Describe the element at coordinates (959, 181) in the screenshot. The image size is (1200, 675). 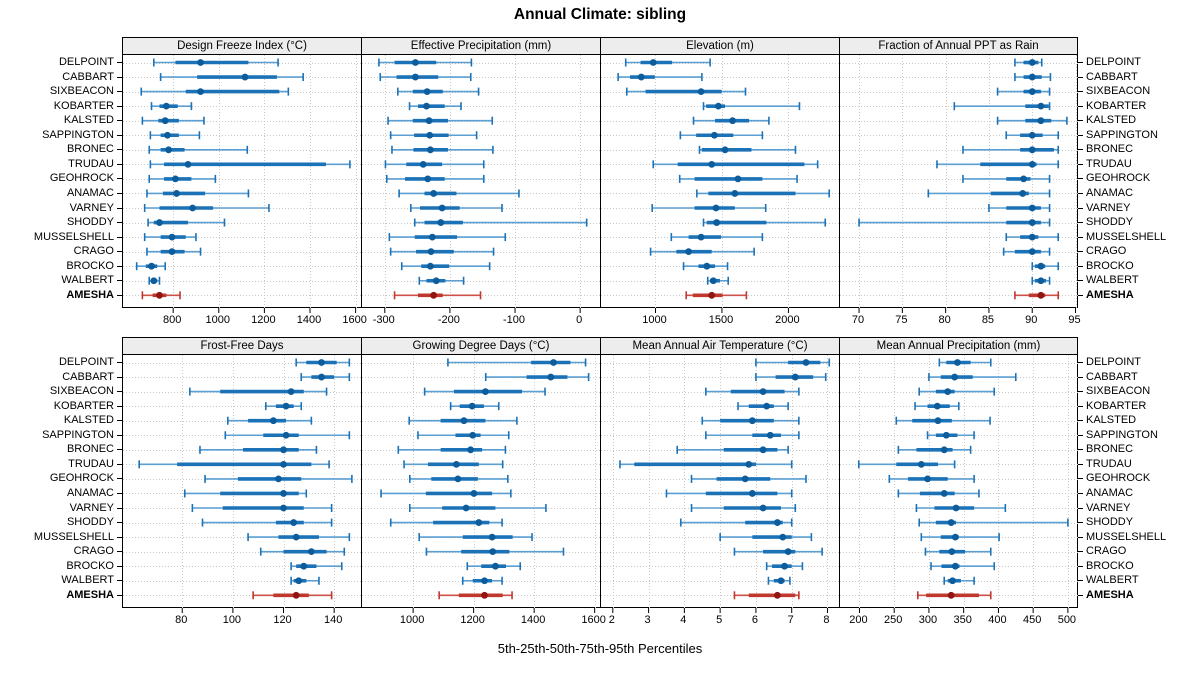
I see `gridlines` at that location.